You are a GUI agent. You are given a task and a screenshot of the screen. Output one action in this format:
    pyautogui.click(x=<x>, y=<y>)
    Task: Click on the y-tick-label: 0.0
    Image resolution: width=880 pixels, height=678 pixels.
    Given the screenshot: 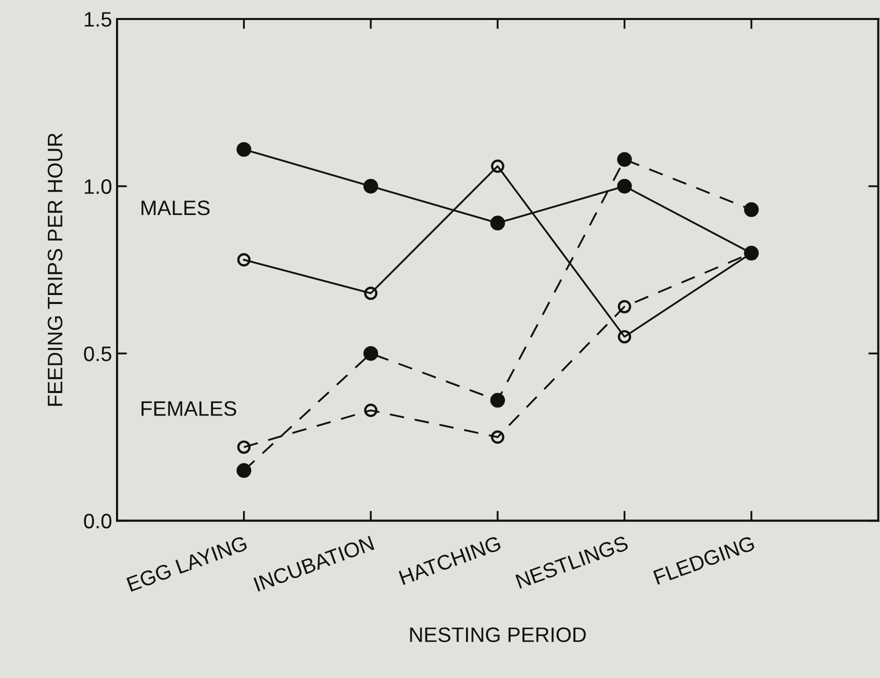 What is the action you would take?
    pyautogui.click(x=98, y=521)
    